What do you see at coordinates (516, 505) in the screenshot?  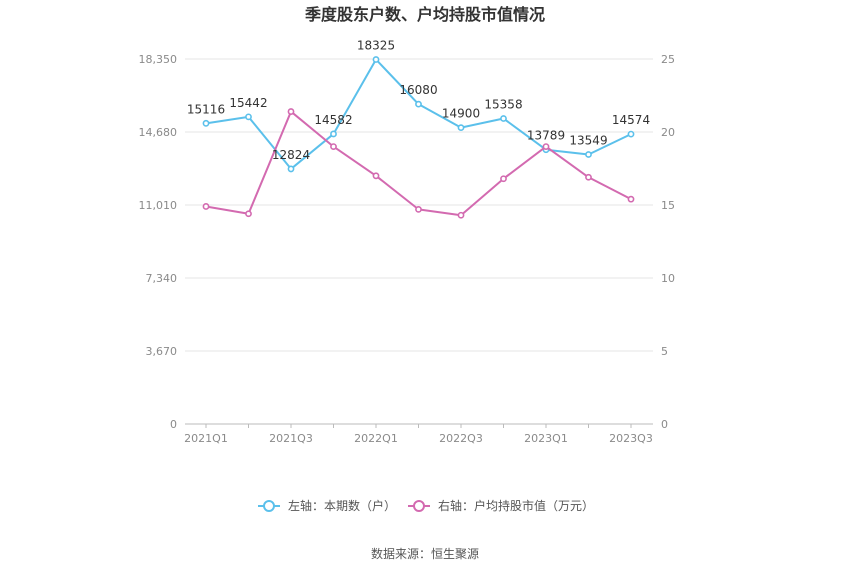 I see `legend-label-2: 右轴：户均持股市值（万元）` at bounding box center [516, 505].